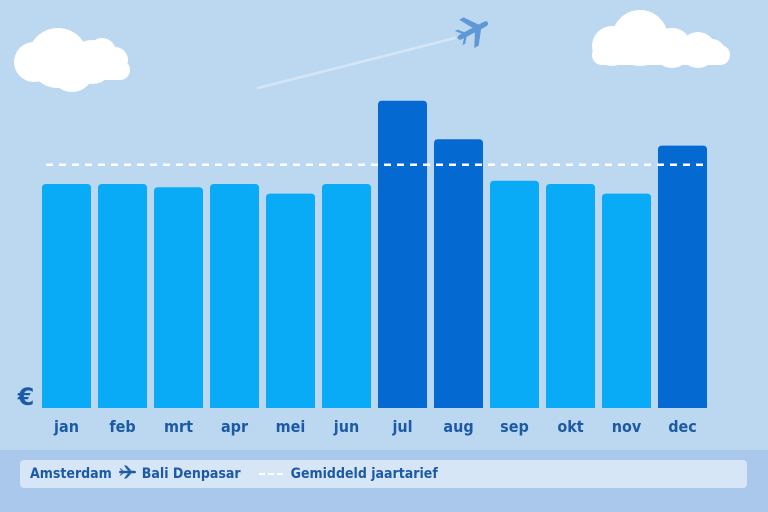  What do you see at coordinates (346, 426) in the screenshot?
I see `x-tick-label: jun` at bounding box center [346, 426].